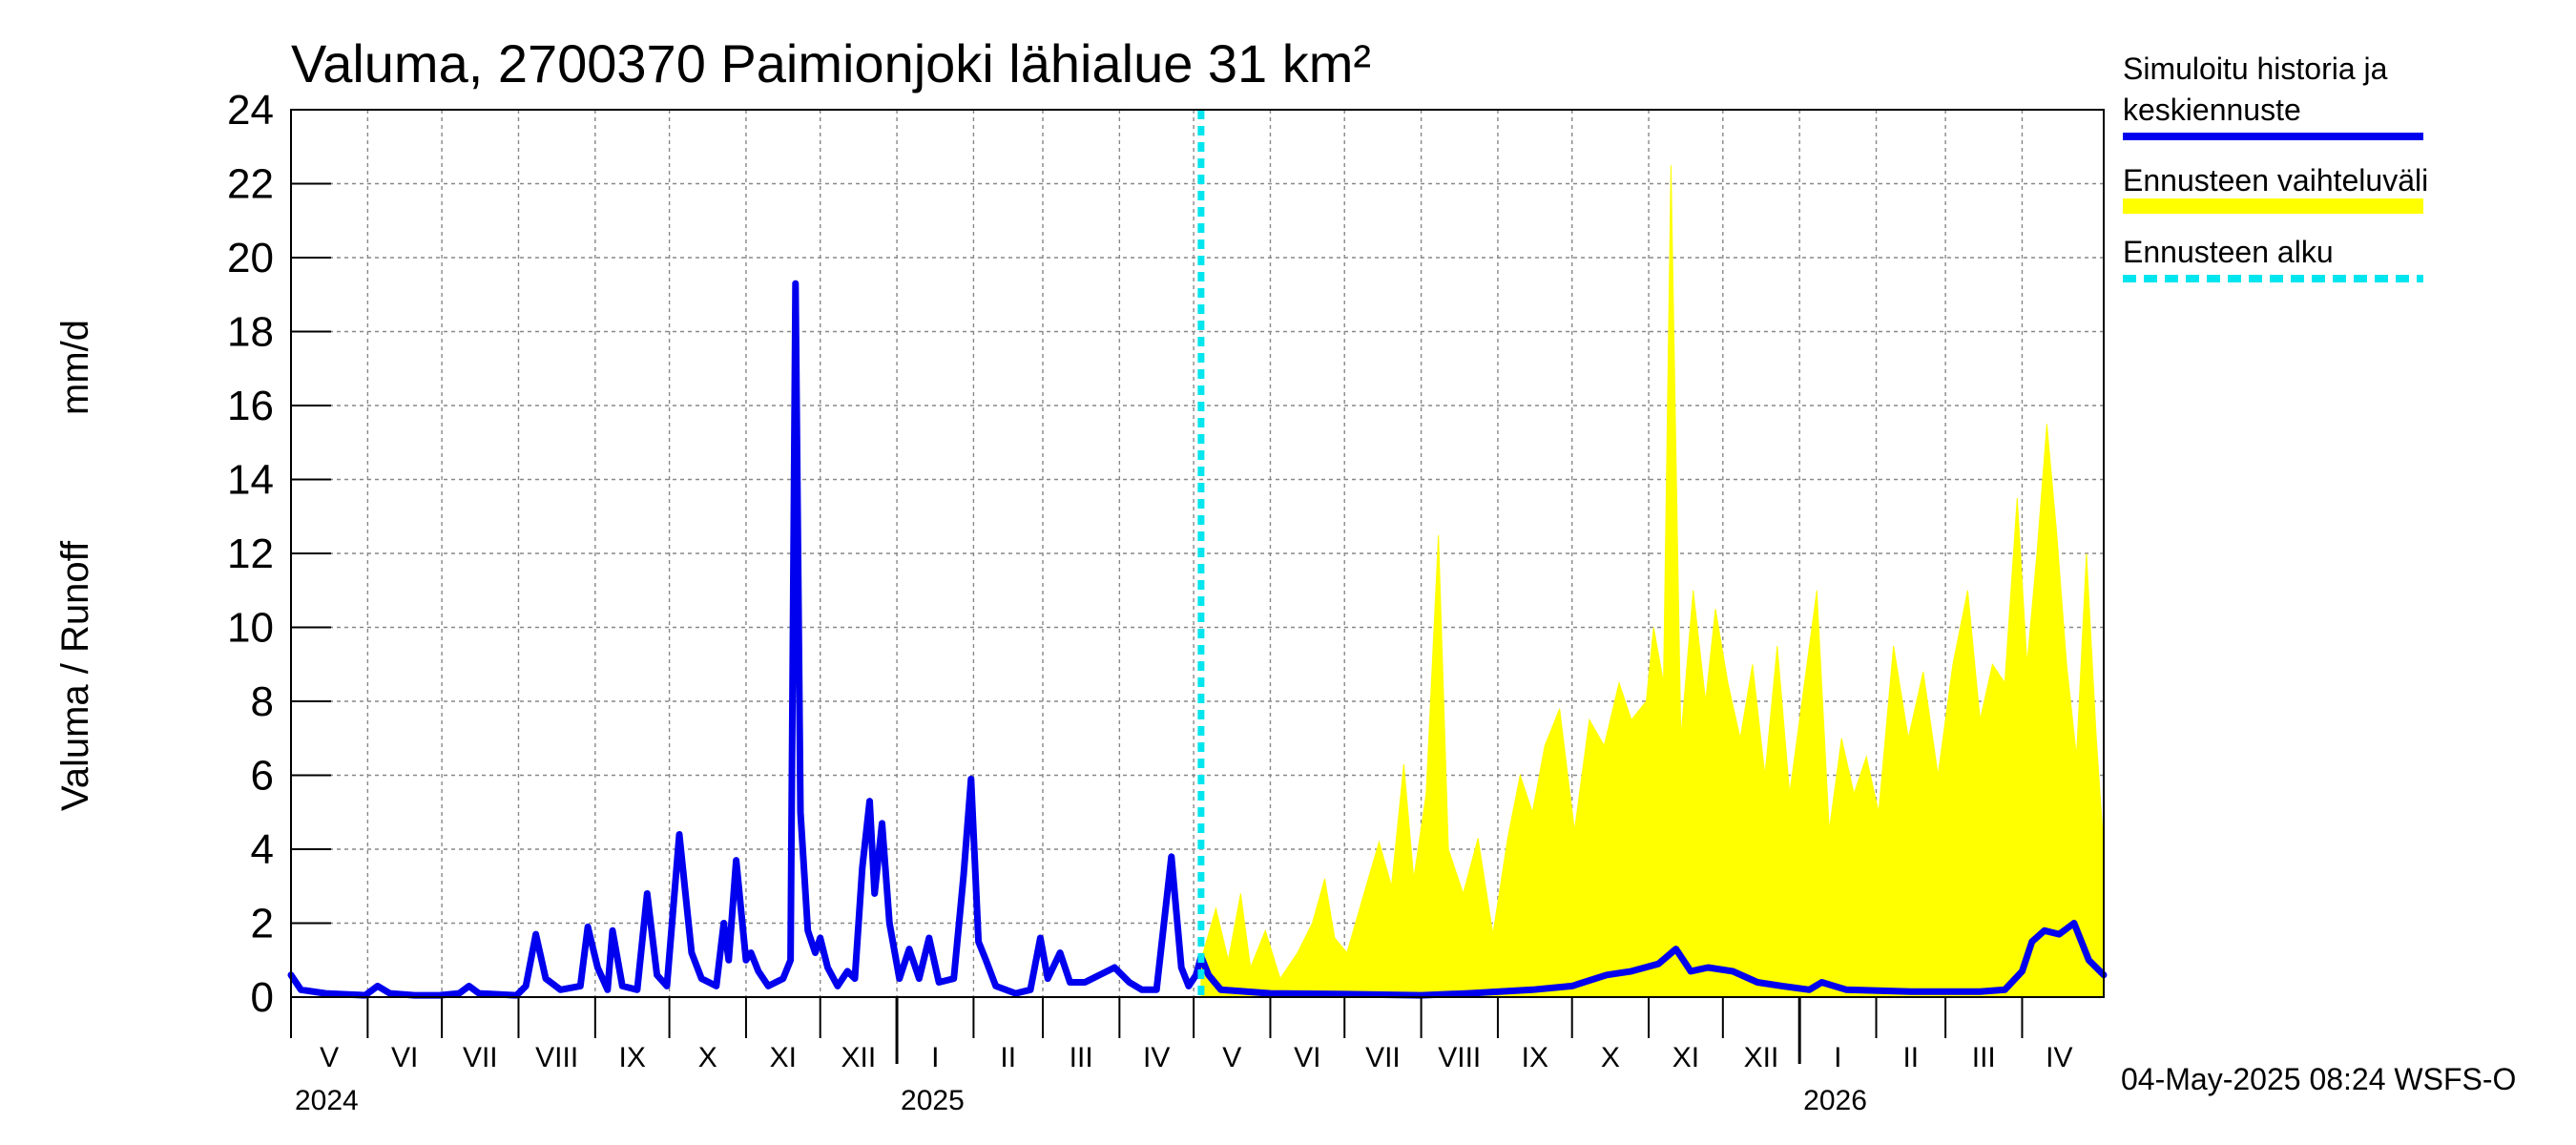 This screenshot has height=1145, width=2576. I want to click on y-tick-label: 12, so click(250, 554).